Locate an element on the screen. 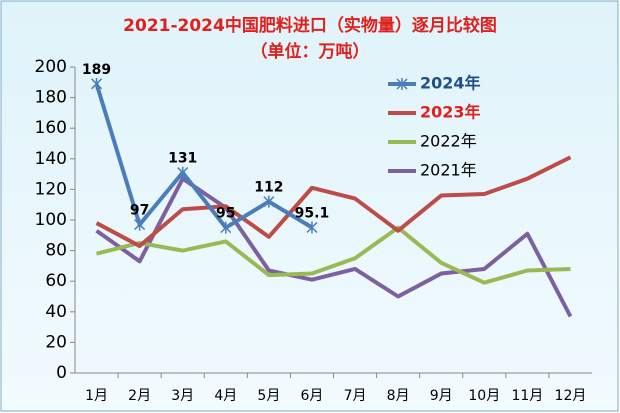 The height and width of the screenshot is (413, 620). y-tick-label: 60 is located at coordinates (56, 281).